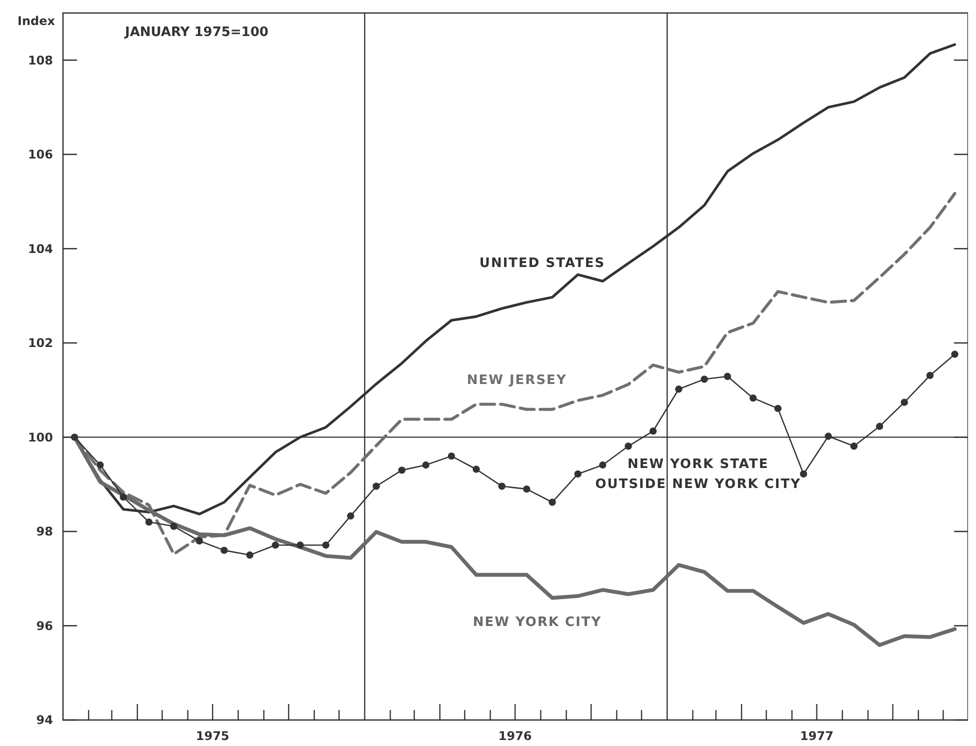 The width and height of the screenshot is (976, 746). What do you see at coordinates (40, 343) in the screenshot?
I see `y-tick-label: 102` at bounding box center [40, 343].